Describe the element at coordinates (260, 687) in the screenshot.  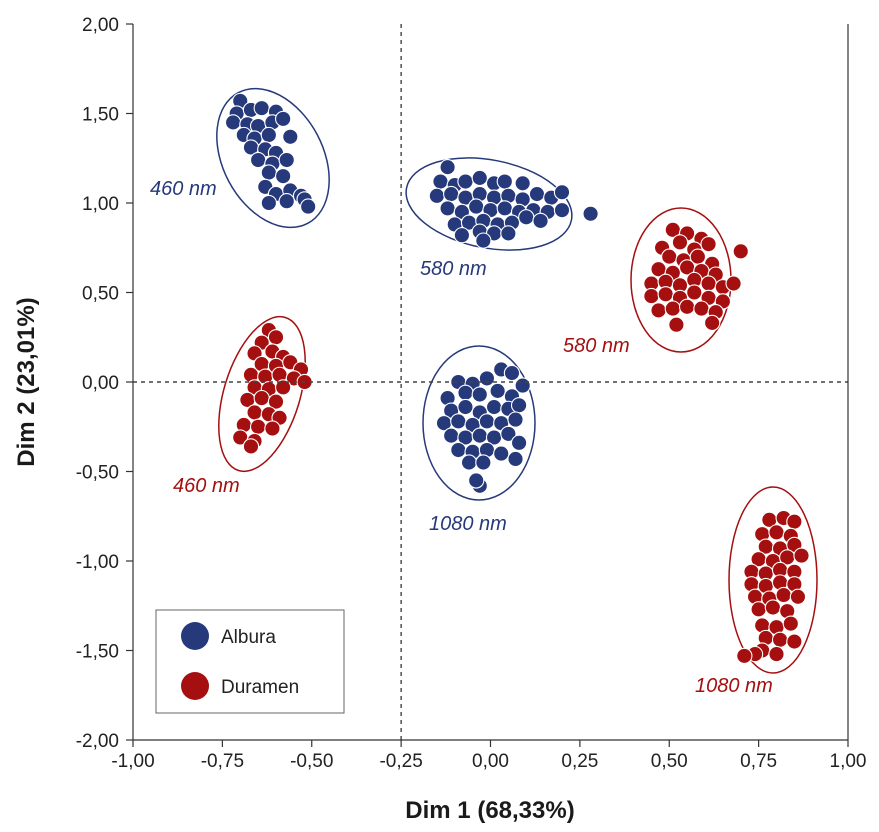
I see `legend-label-duramen: Duramen` at that location.